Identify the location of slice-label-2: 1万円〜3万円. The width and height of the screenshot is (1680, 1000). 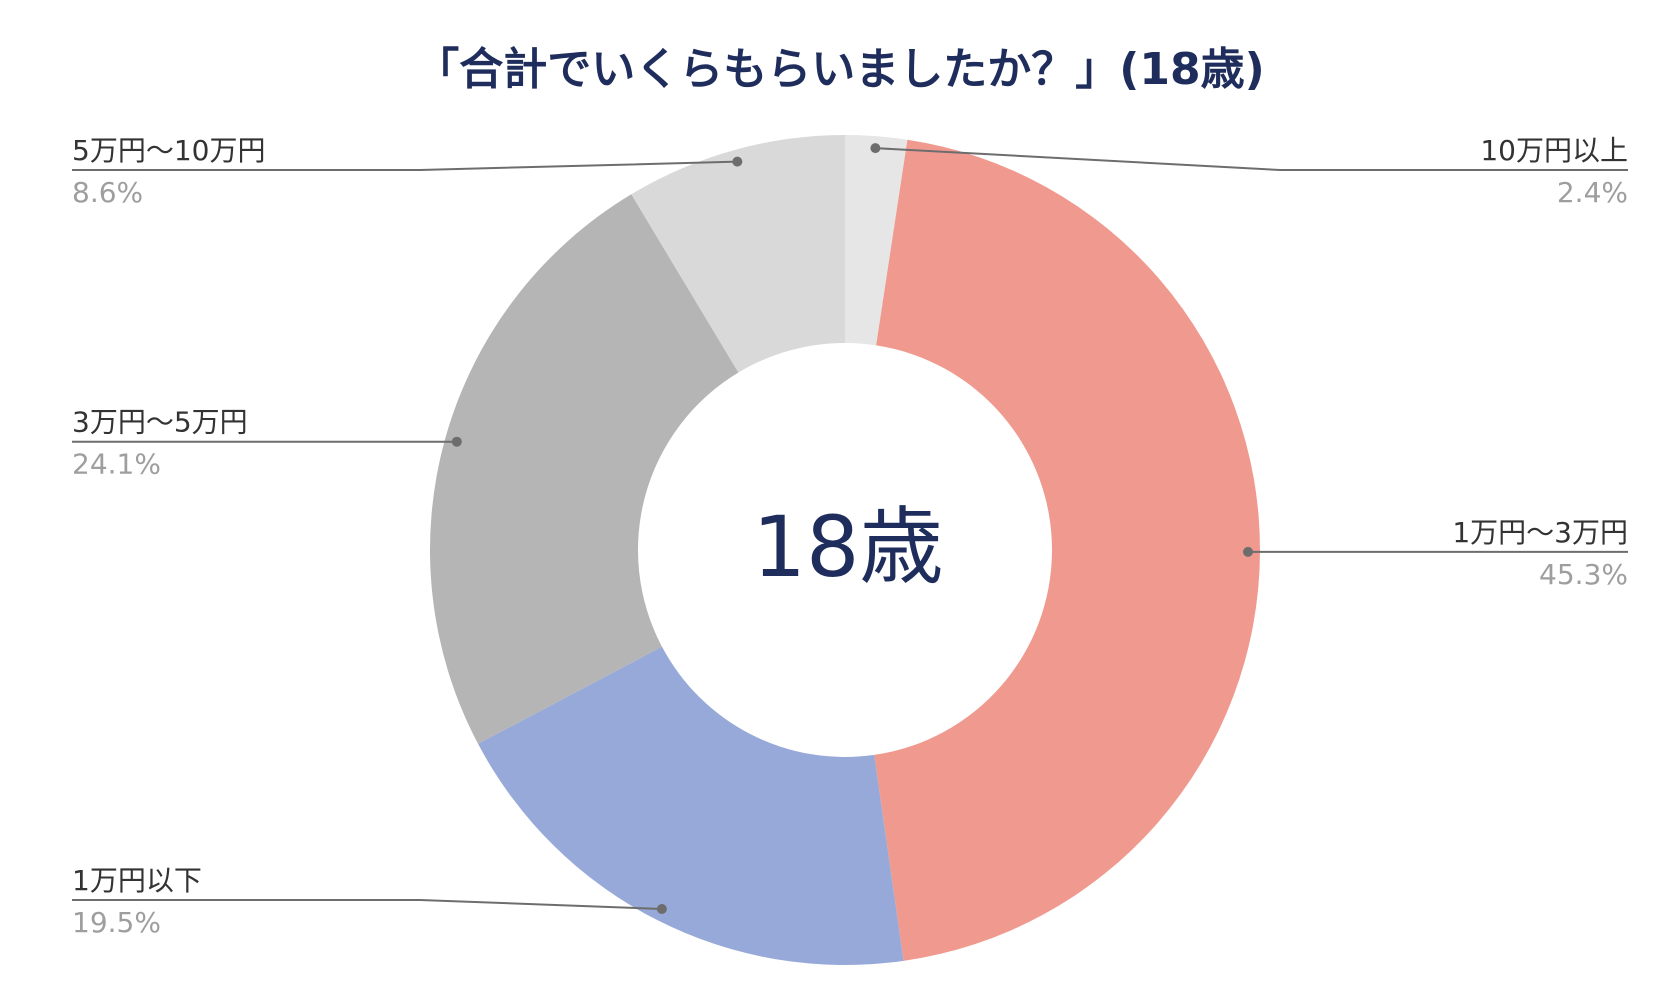
(1540, 532).